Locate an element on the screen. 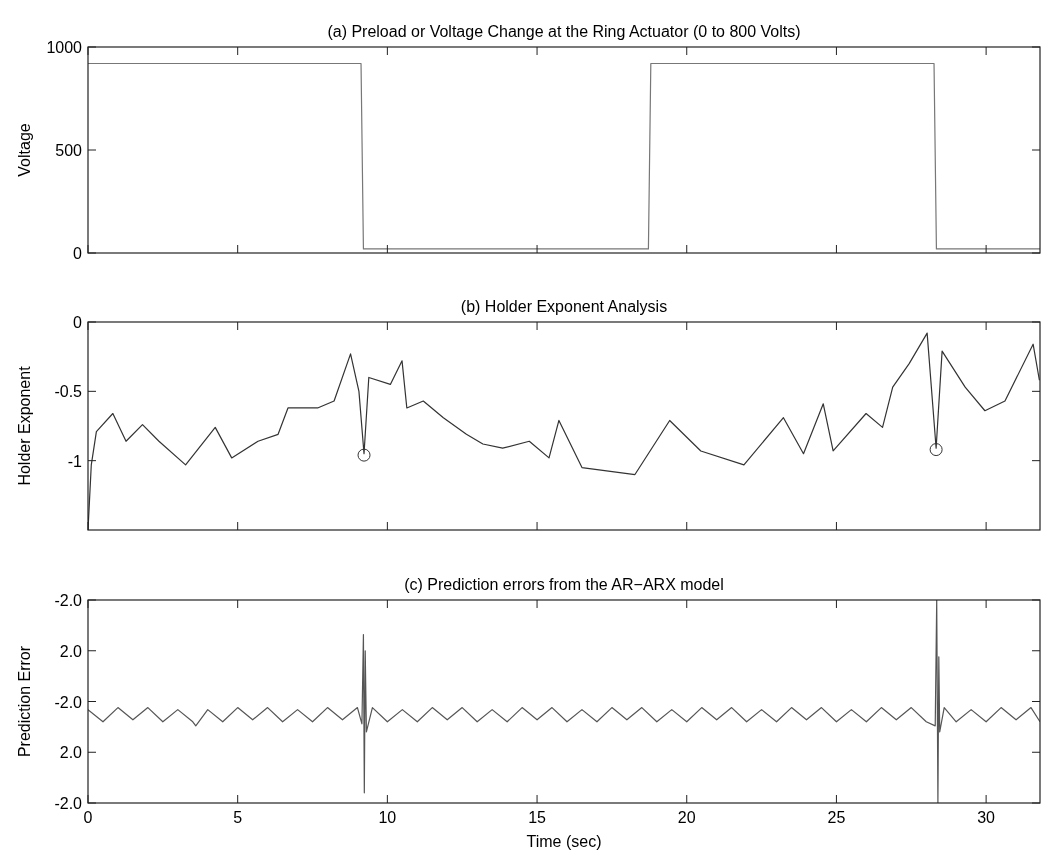 The image size is (1048, 863). chart-title: (b) Holder Exponent Analysis is located at coordinates (564, 306).